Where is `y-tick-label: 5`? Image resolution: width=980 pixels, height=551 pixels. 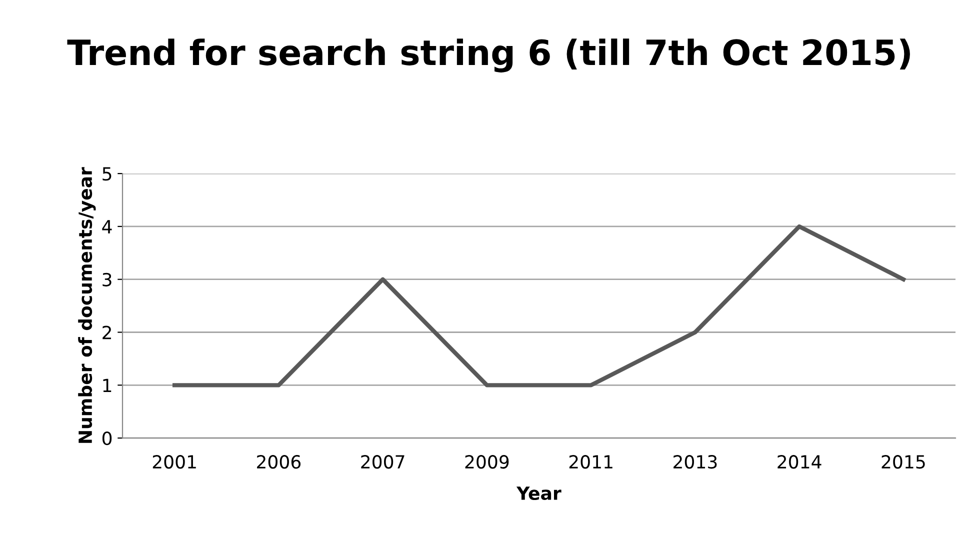 y-tick-label: 5 is located at coordinates (107, 174).